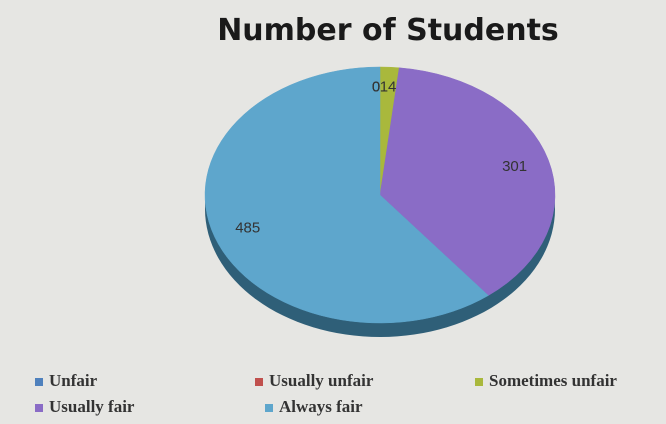 The width and height of the screenshot is (666, 424). I want to click on chart-title: Number of Students, so click(388, 30).